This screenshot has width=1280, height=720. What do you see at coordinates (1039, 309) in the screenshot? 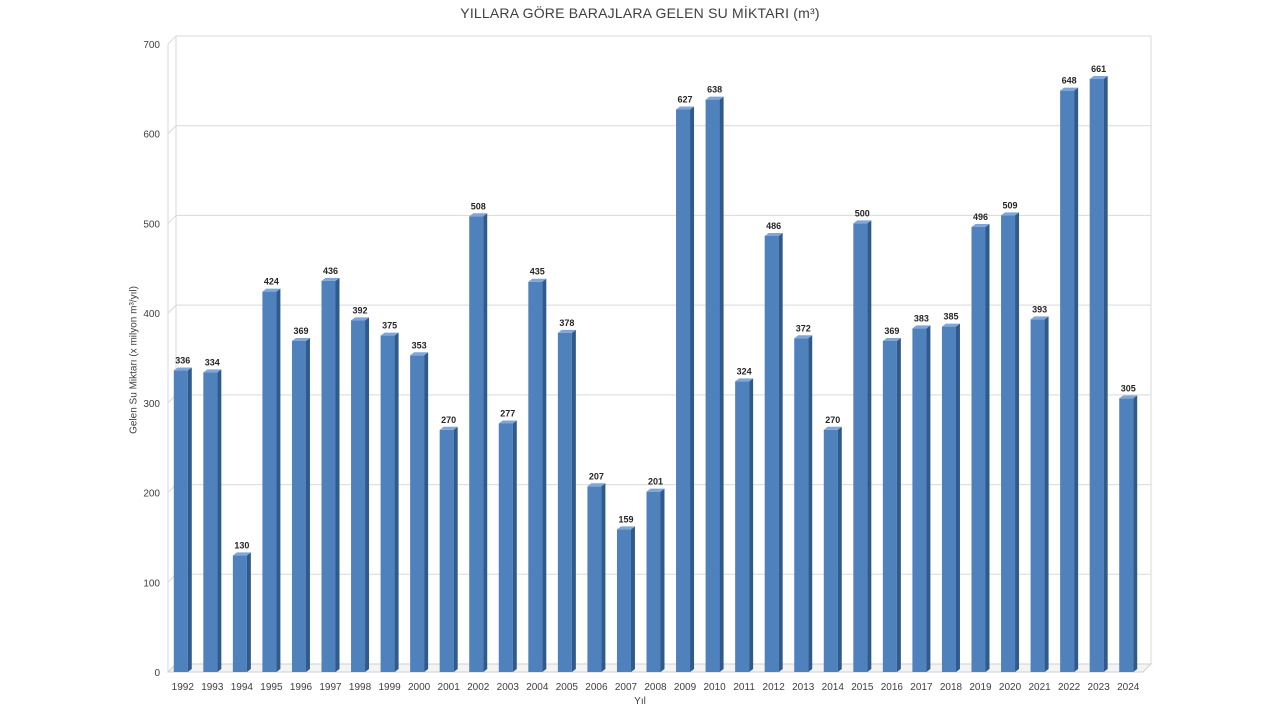
I see `data-label: 393` at bounding box center [1039, 309].